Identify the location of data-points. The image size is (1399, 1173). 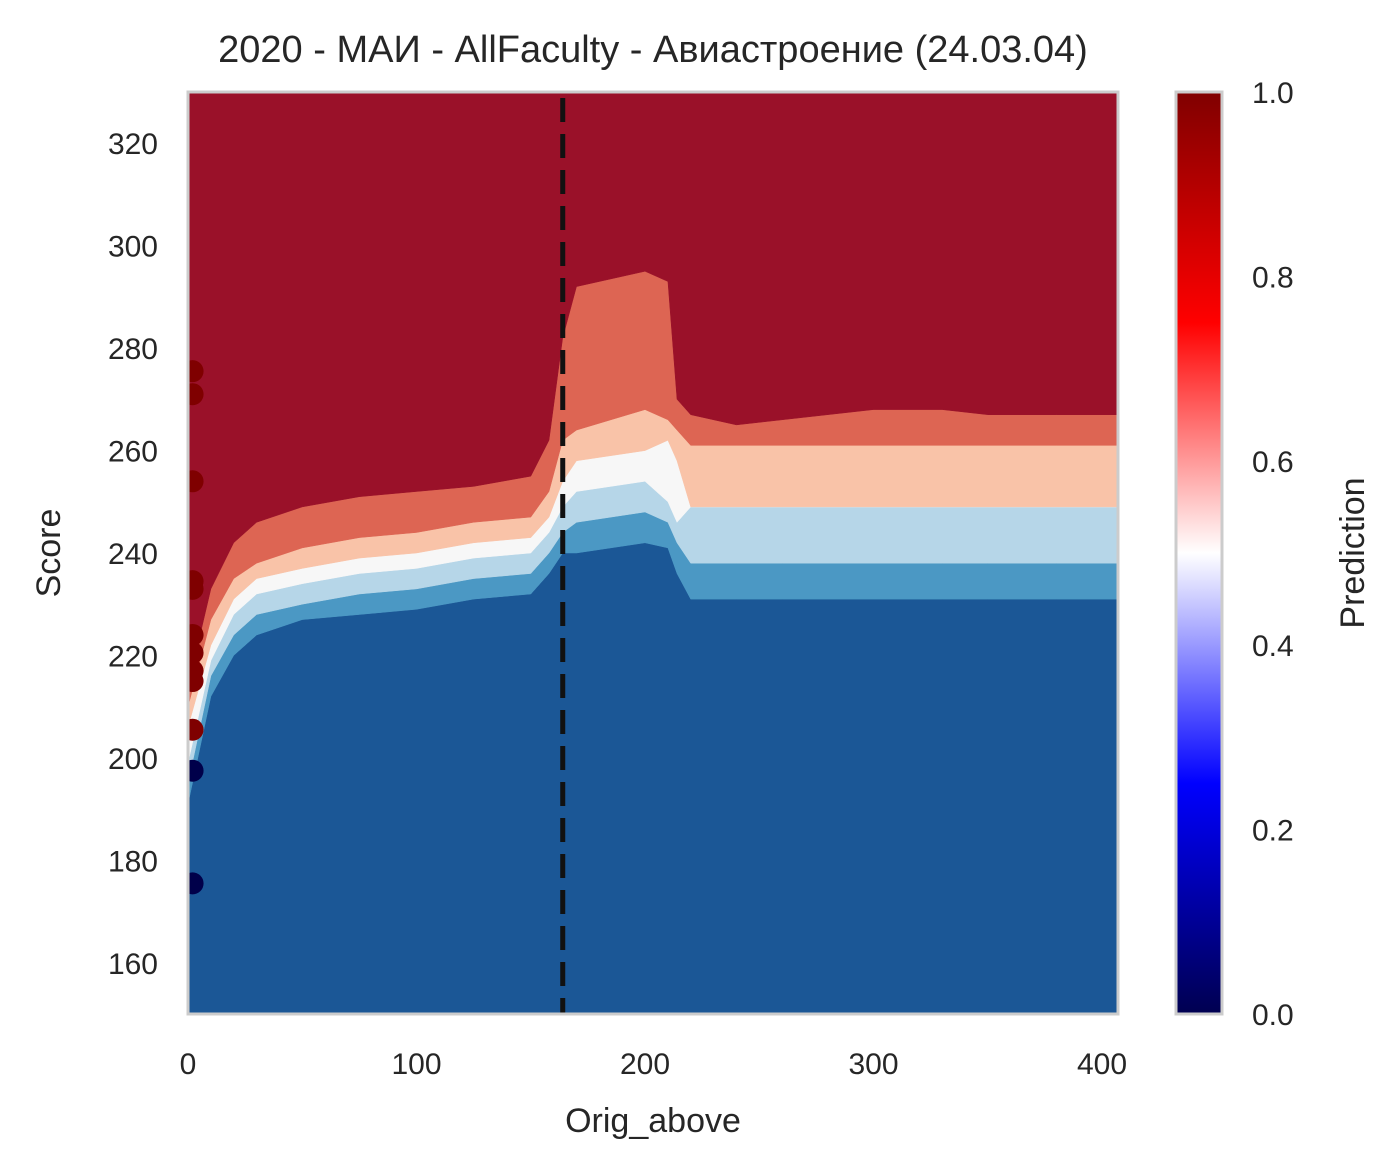
(196, 627).